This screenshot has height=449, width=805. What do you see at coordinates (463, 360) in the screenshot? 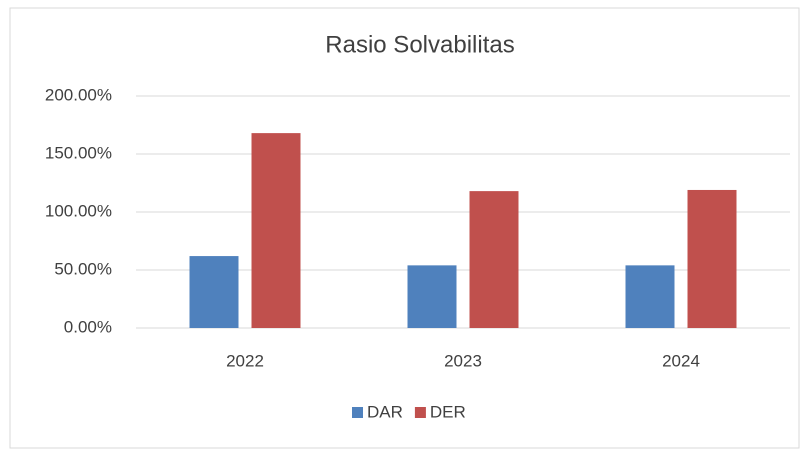
I see `x-tick-label: 2023` at bounding box center [463, 360].